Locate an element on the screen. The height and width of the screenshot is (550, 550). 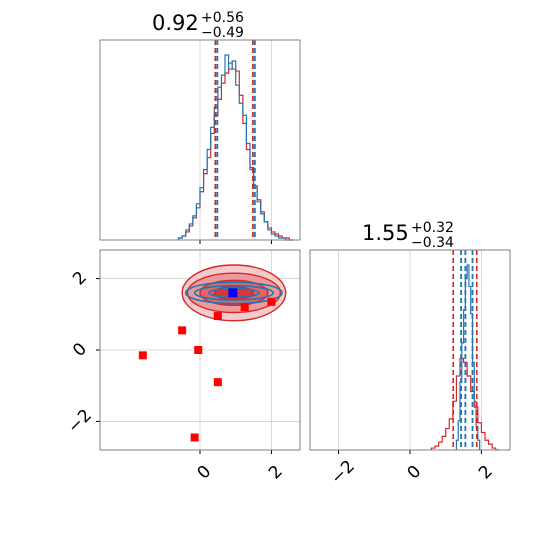
param2-tick-label: −2 is located at coordinates (343, 473).